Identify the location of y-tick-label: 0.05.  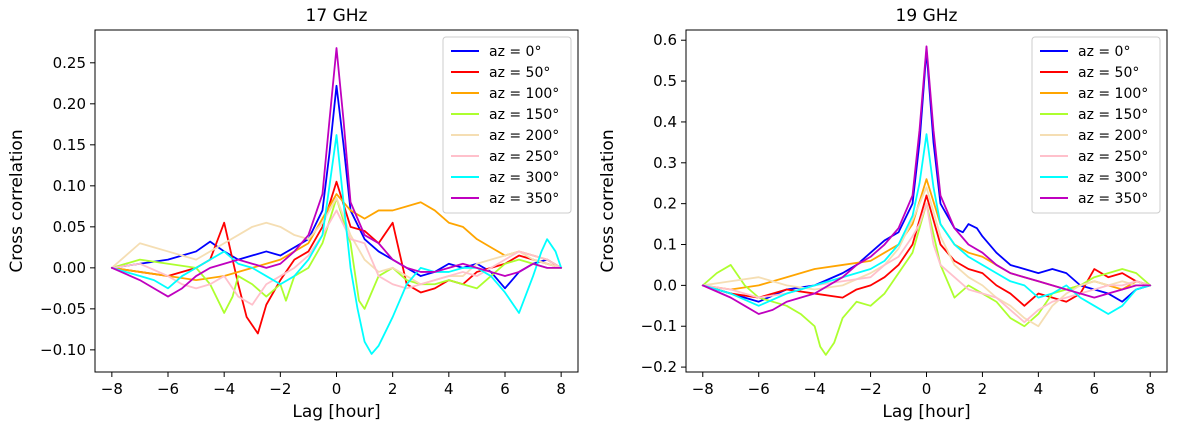
(69, 227).